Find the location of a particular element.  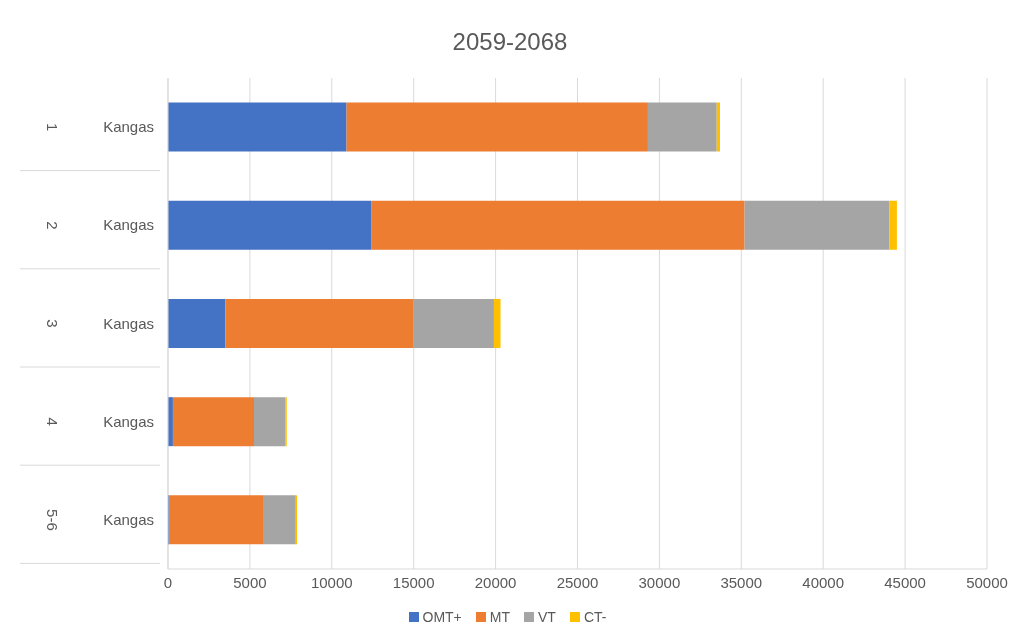

x-tick-label: 45000 is located at coordinates (905, 582).